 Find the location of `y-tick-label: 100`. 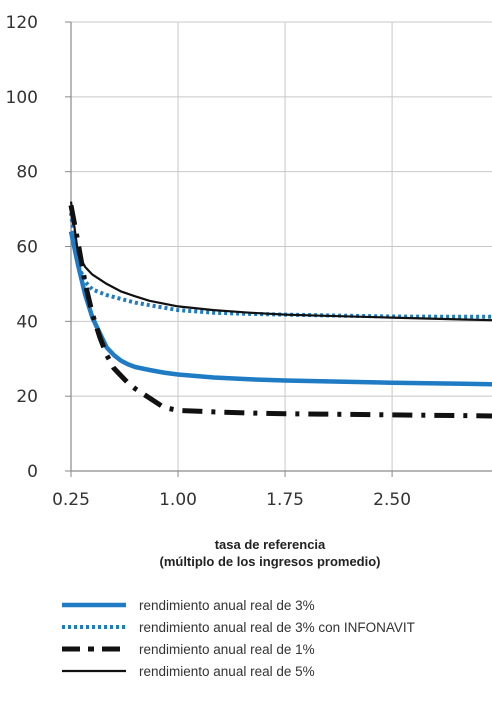

y-tick-label: 100 is located at coordinates (22, 98).